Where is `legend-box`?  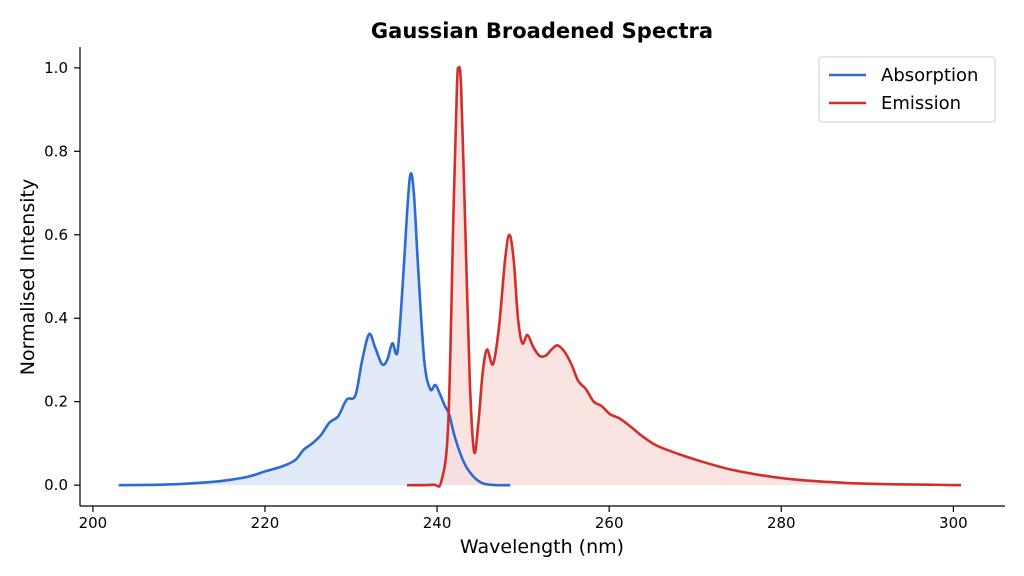
legend-box is located at coordinates (907, 89).